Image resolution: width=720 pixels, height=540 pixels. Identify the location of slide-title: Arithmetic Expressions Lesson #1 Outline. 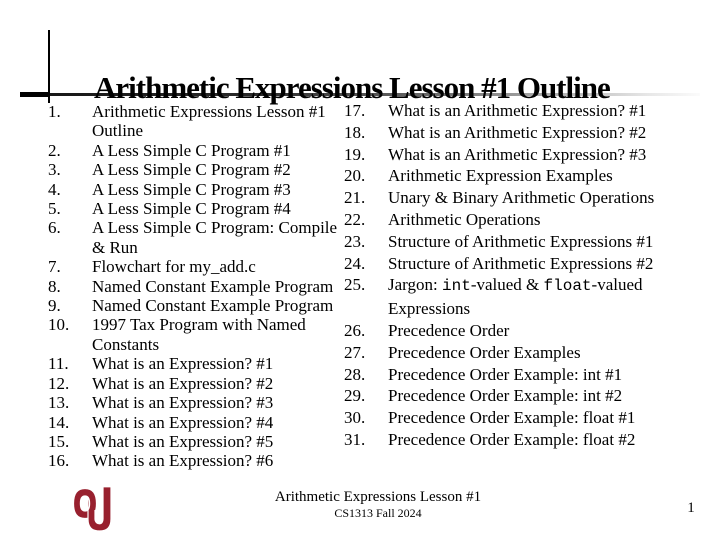
(352, 87).